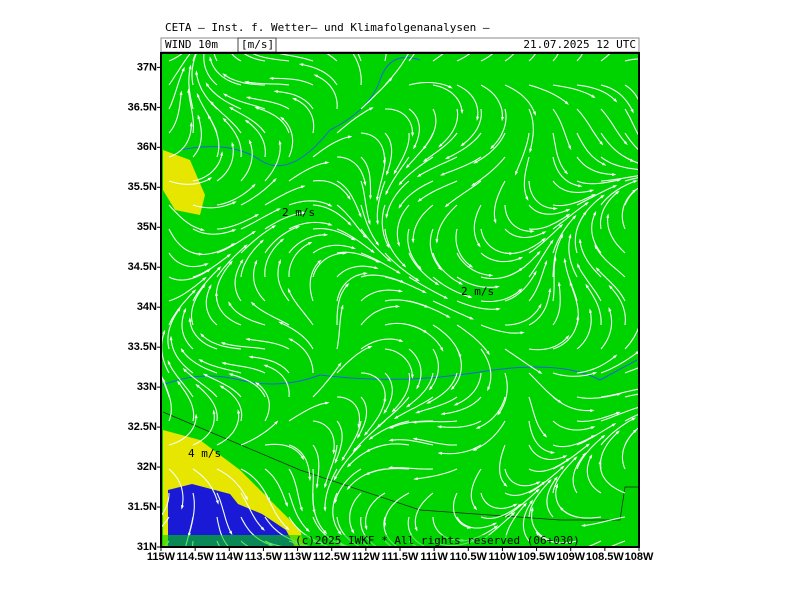 The image size is (800, 604). Describe the element at coordinates (264, 557) in the screenshot. I see `lon-tick-label: 113.5W` at that location.